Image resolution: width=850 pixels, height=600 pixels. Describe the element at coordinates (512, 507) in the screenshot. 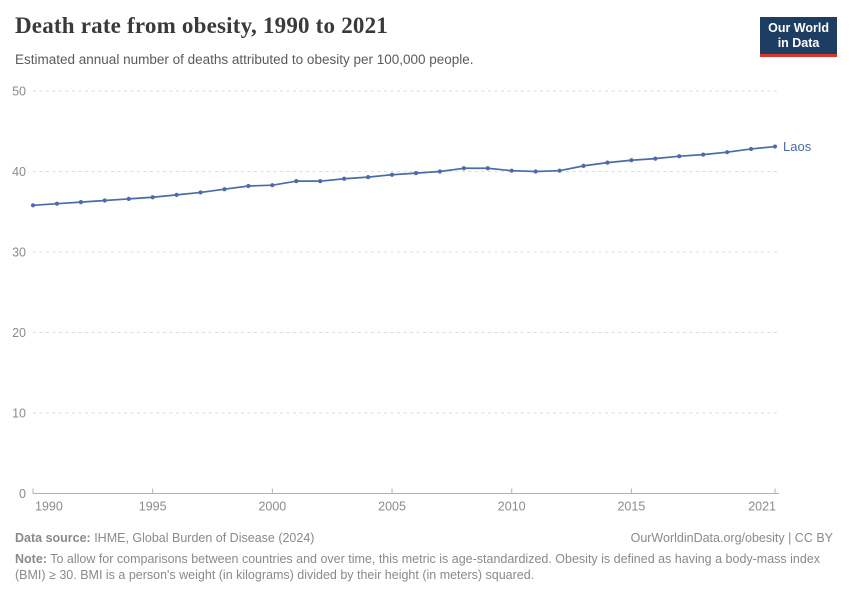

I see `x-axis-tick-label: 2010` at that location.